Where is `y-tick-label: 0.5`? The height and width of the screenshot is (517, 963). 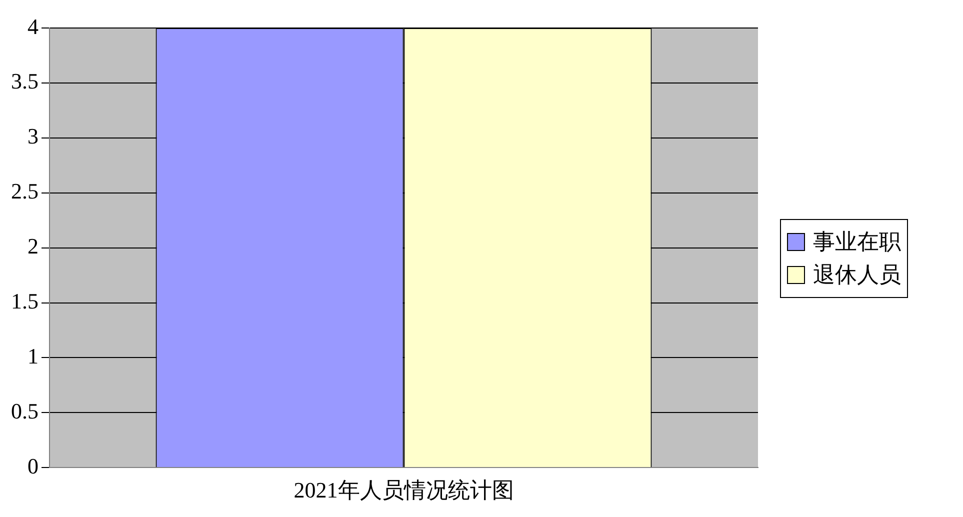
y-tick-label: 0.5 is located at coordinates (24, 411).